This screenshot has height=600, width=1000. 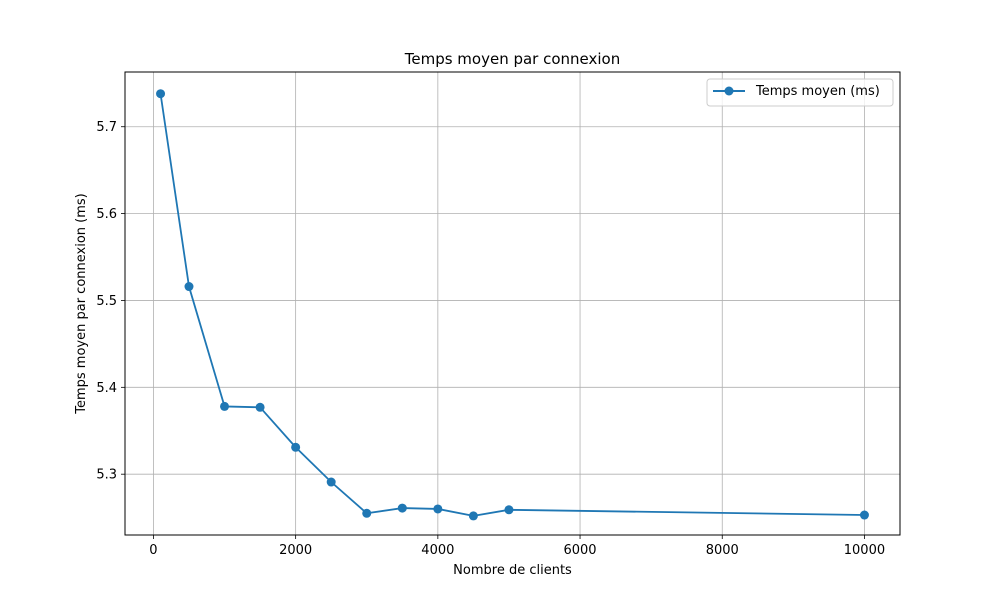 What do you see at coordinates (512, 570) in the screenshot?
I see `x-axis-label: Nombre de clients` at bounding box center [512, 570].